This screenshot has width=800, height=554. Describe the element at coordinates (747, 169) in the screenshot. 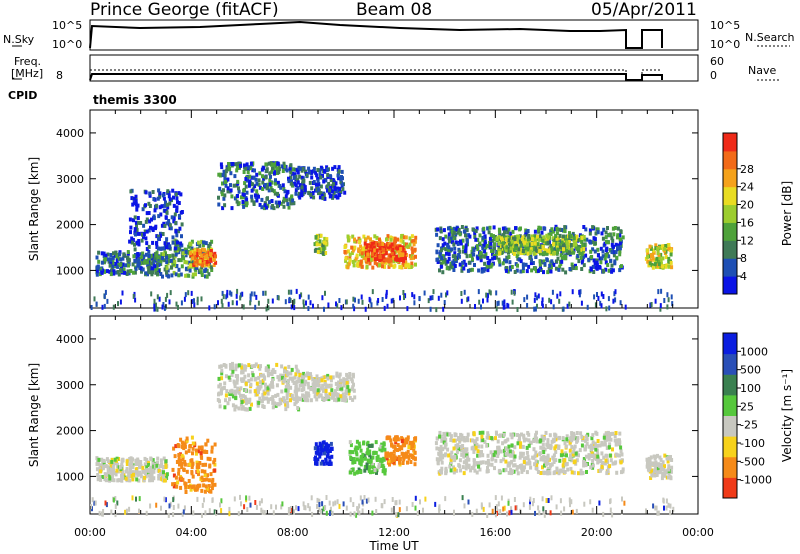

I see `colorbar-tick-label: 28` at that location.